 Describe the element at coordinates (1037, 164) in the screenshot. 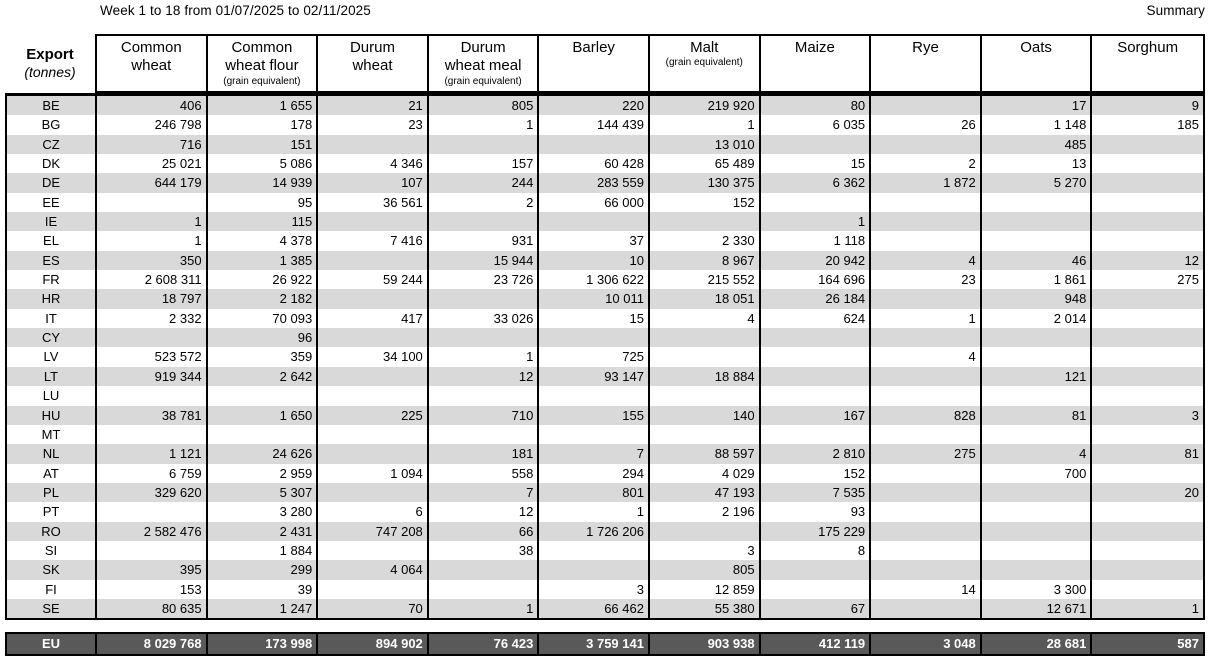

I see `row-cell-dk-oats: 13` at that location.